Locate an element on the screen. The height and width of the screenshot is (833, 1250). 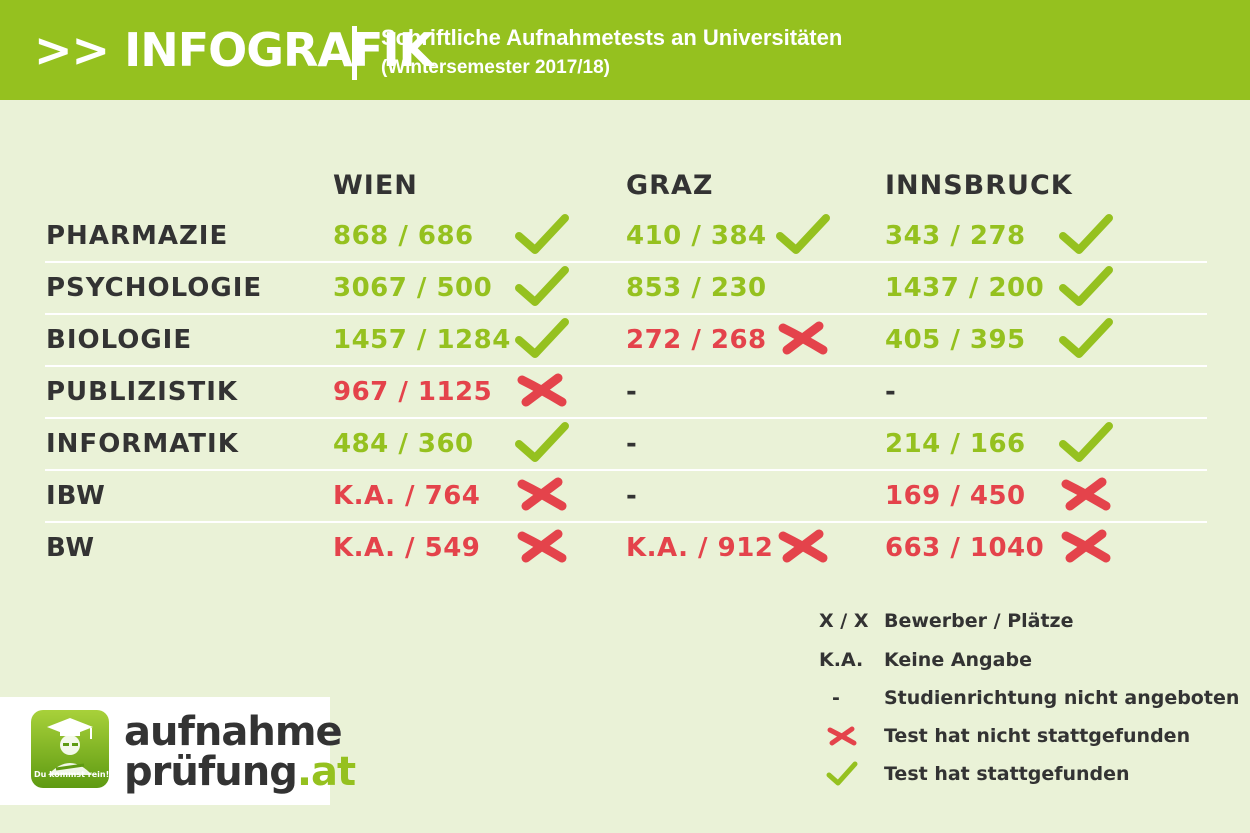
cell-value: 853 / 230 is located at coordinates (696, 288).